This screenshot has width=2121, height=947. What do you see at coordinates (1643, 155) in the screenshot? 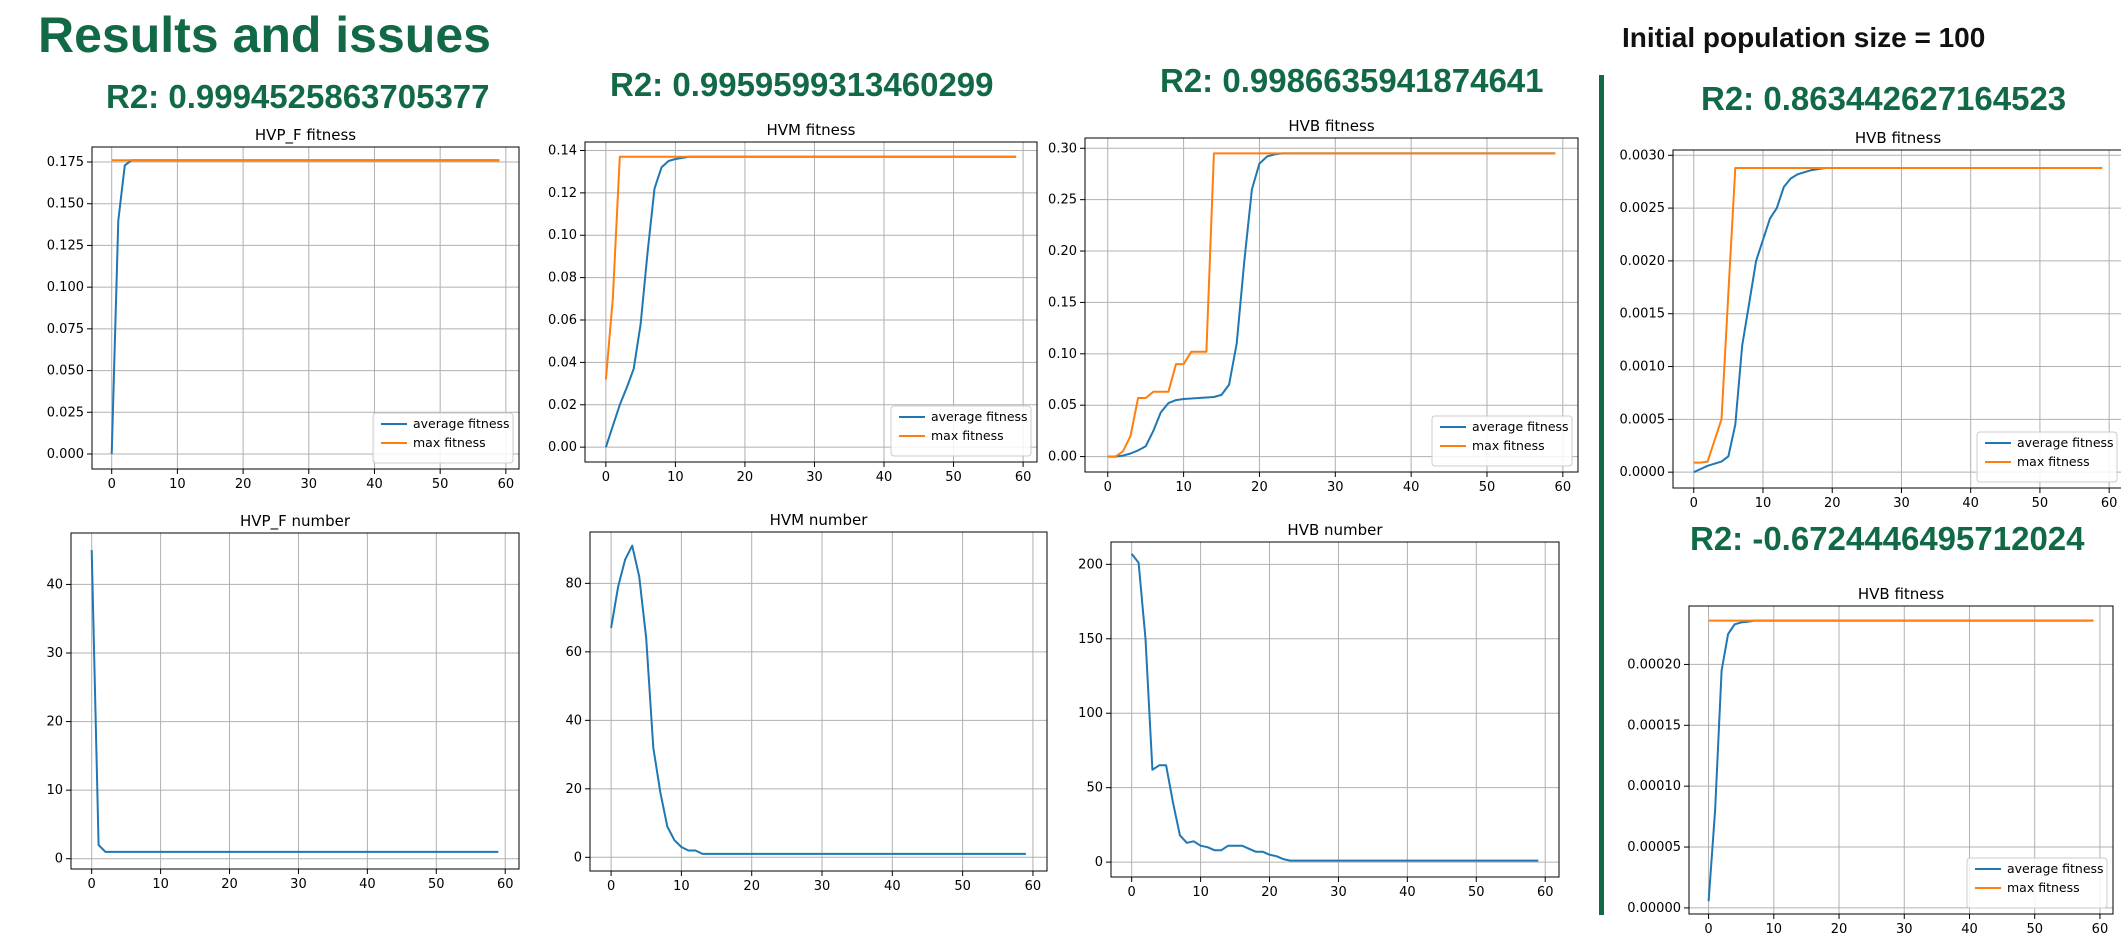
I see `y-tick-label: 0.0030` at bounding box center [1643, 155].